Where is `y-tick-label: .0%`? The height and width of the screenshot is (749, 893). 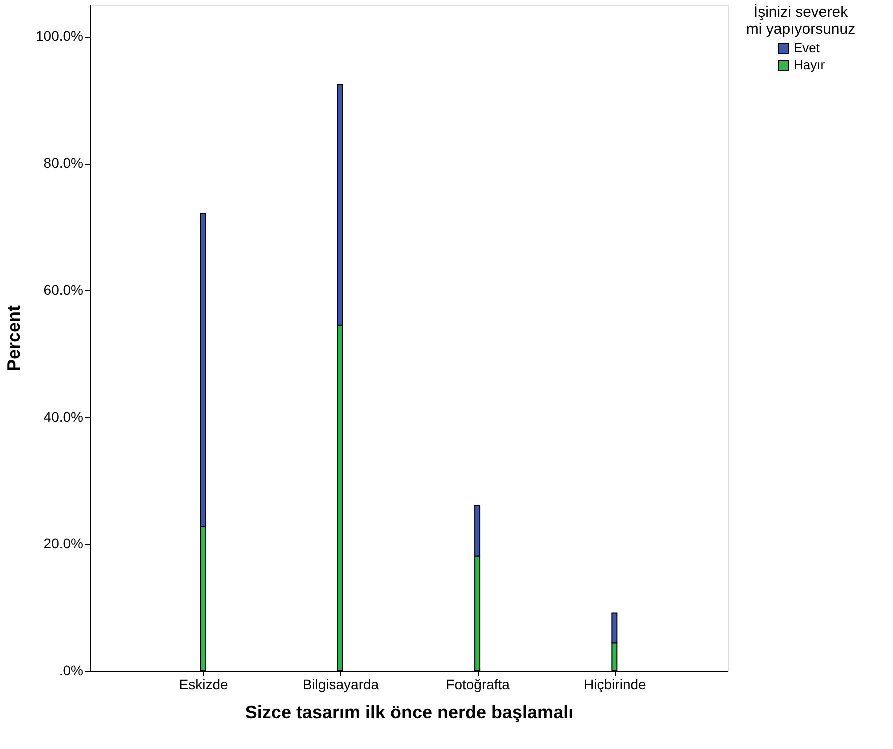
y-tick-label: .0% is located at coordinates (71, 670).